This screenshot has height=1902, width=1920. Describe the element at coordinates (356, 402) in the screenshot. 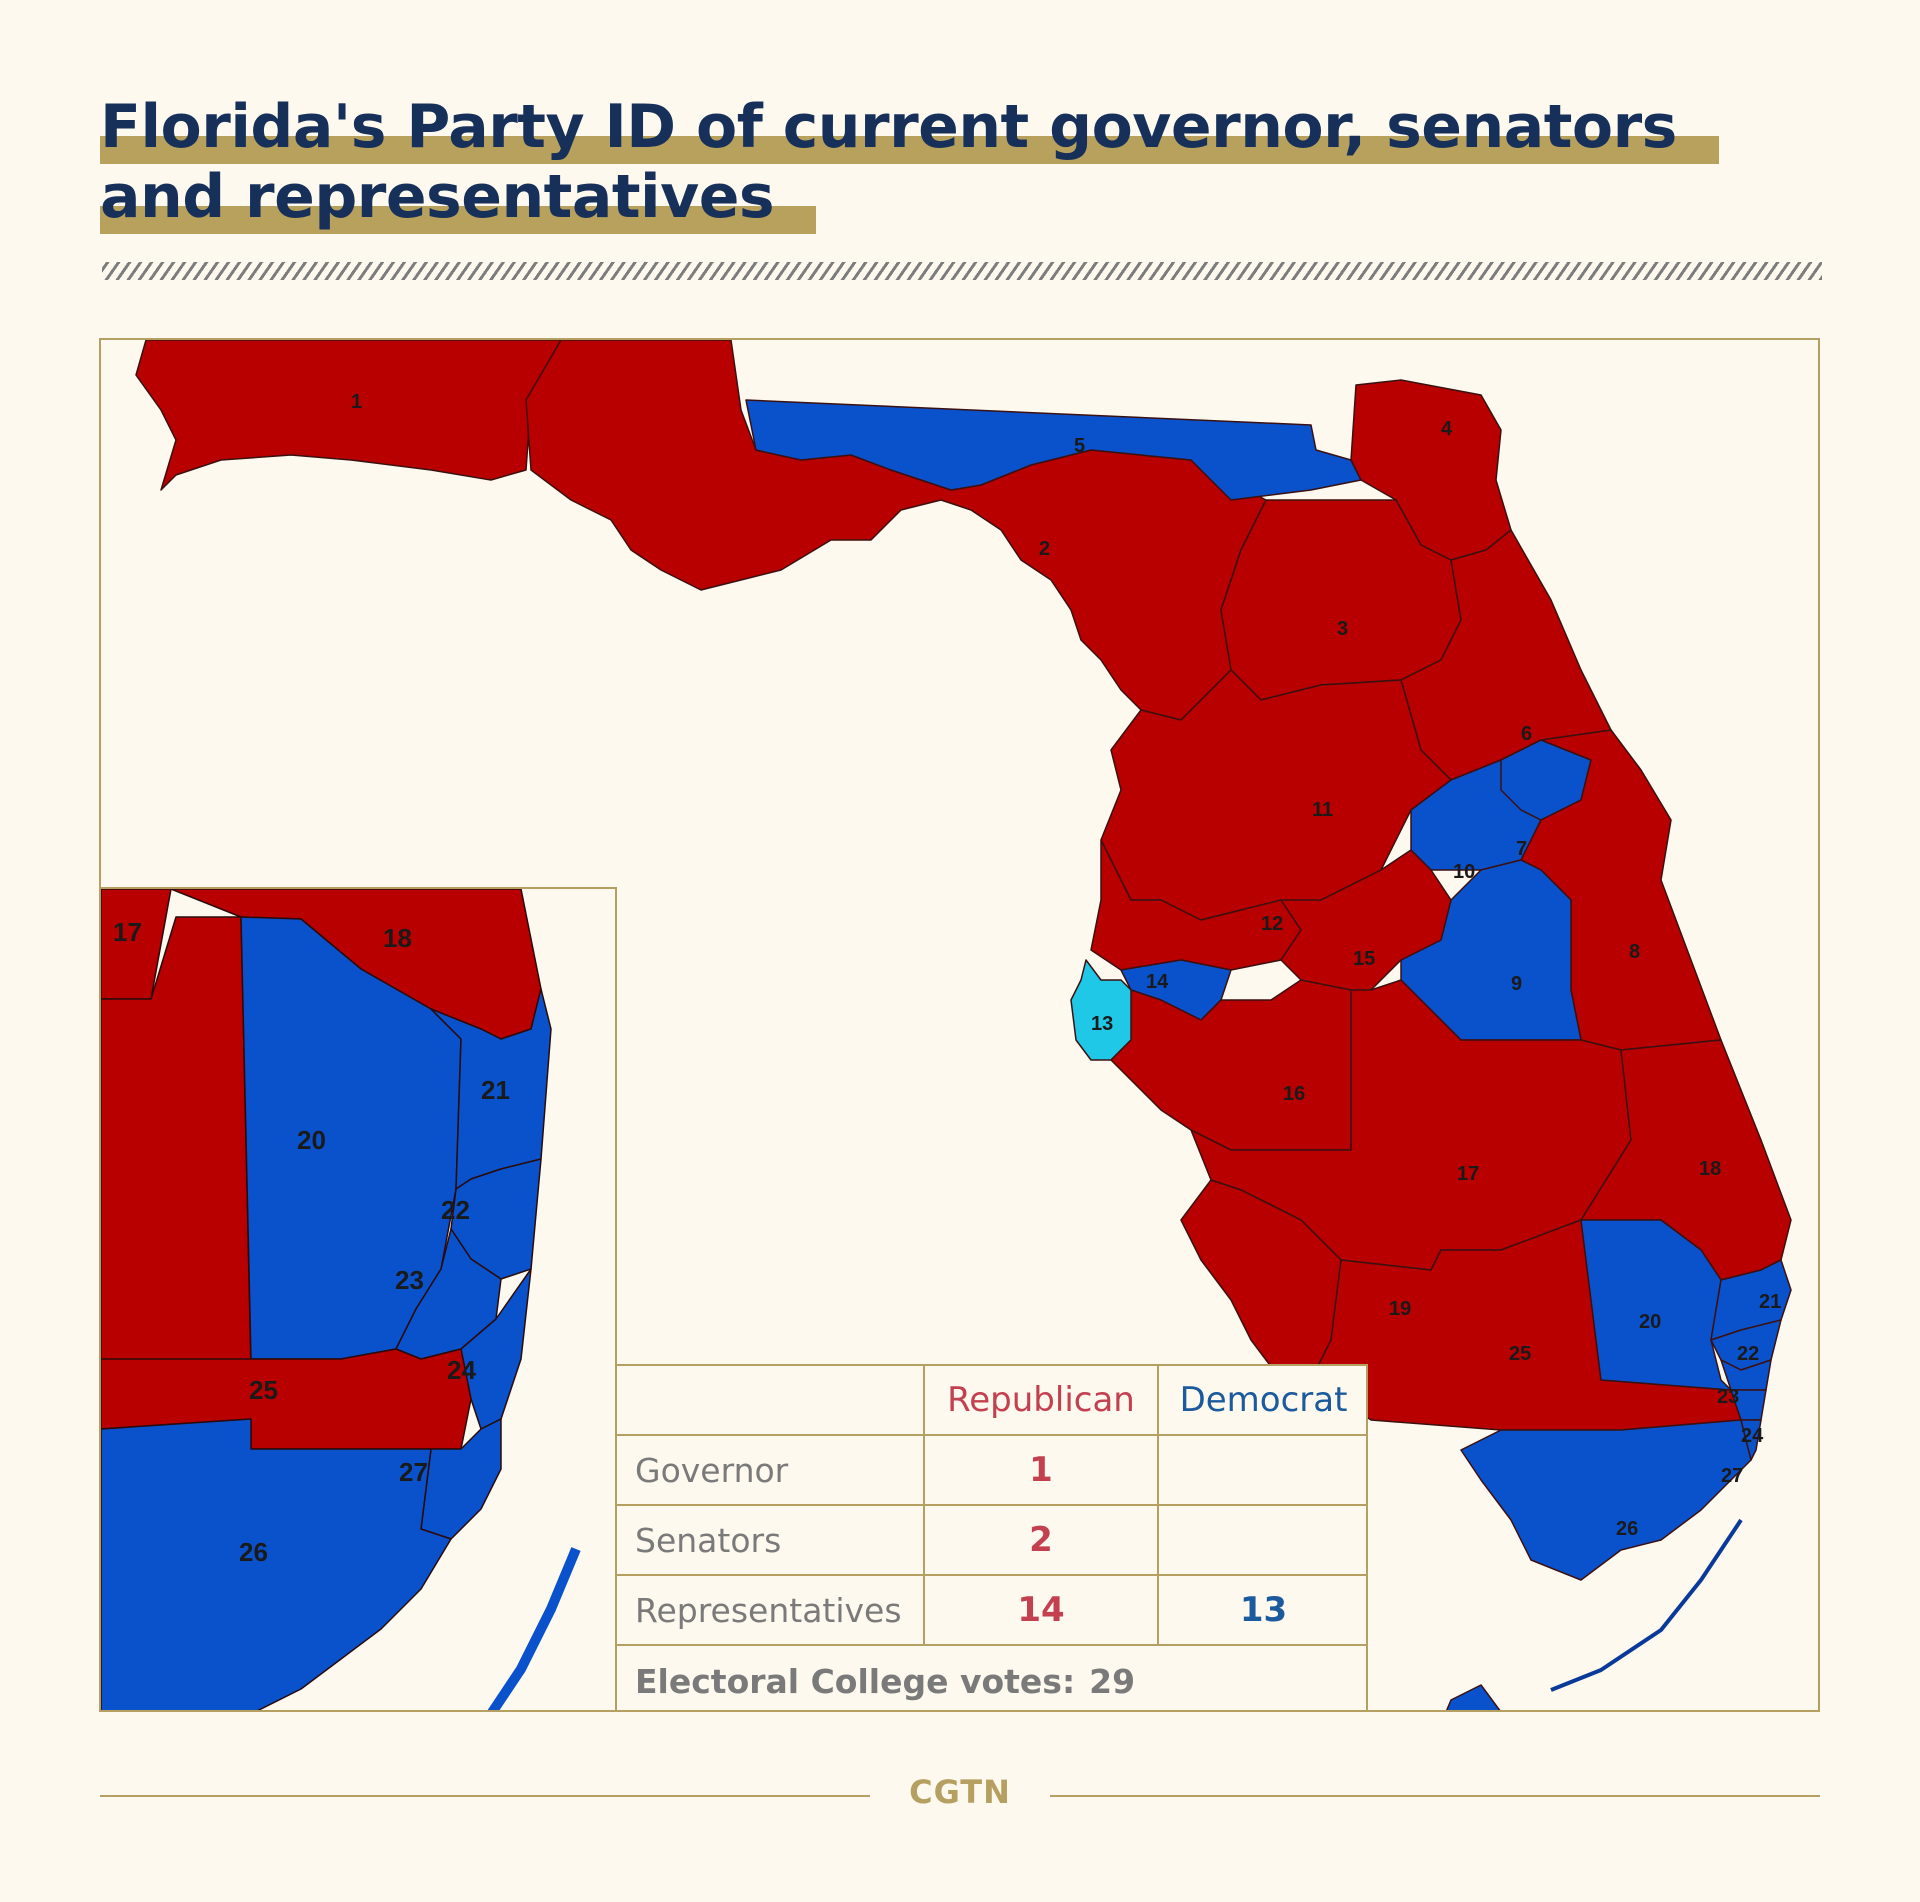

I see `district-label-1: 1` at that location.